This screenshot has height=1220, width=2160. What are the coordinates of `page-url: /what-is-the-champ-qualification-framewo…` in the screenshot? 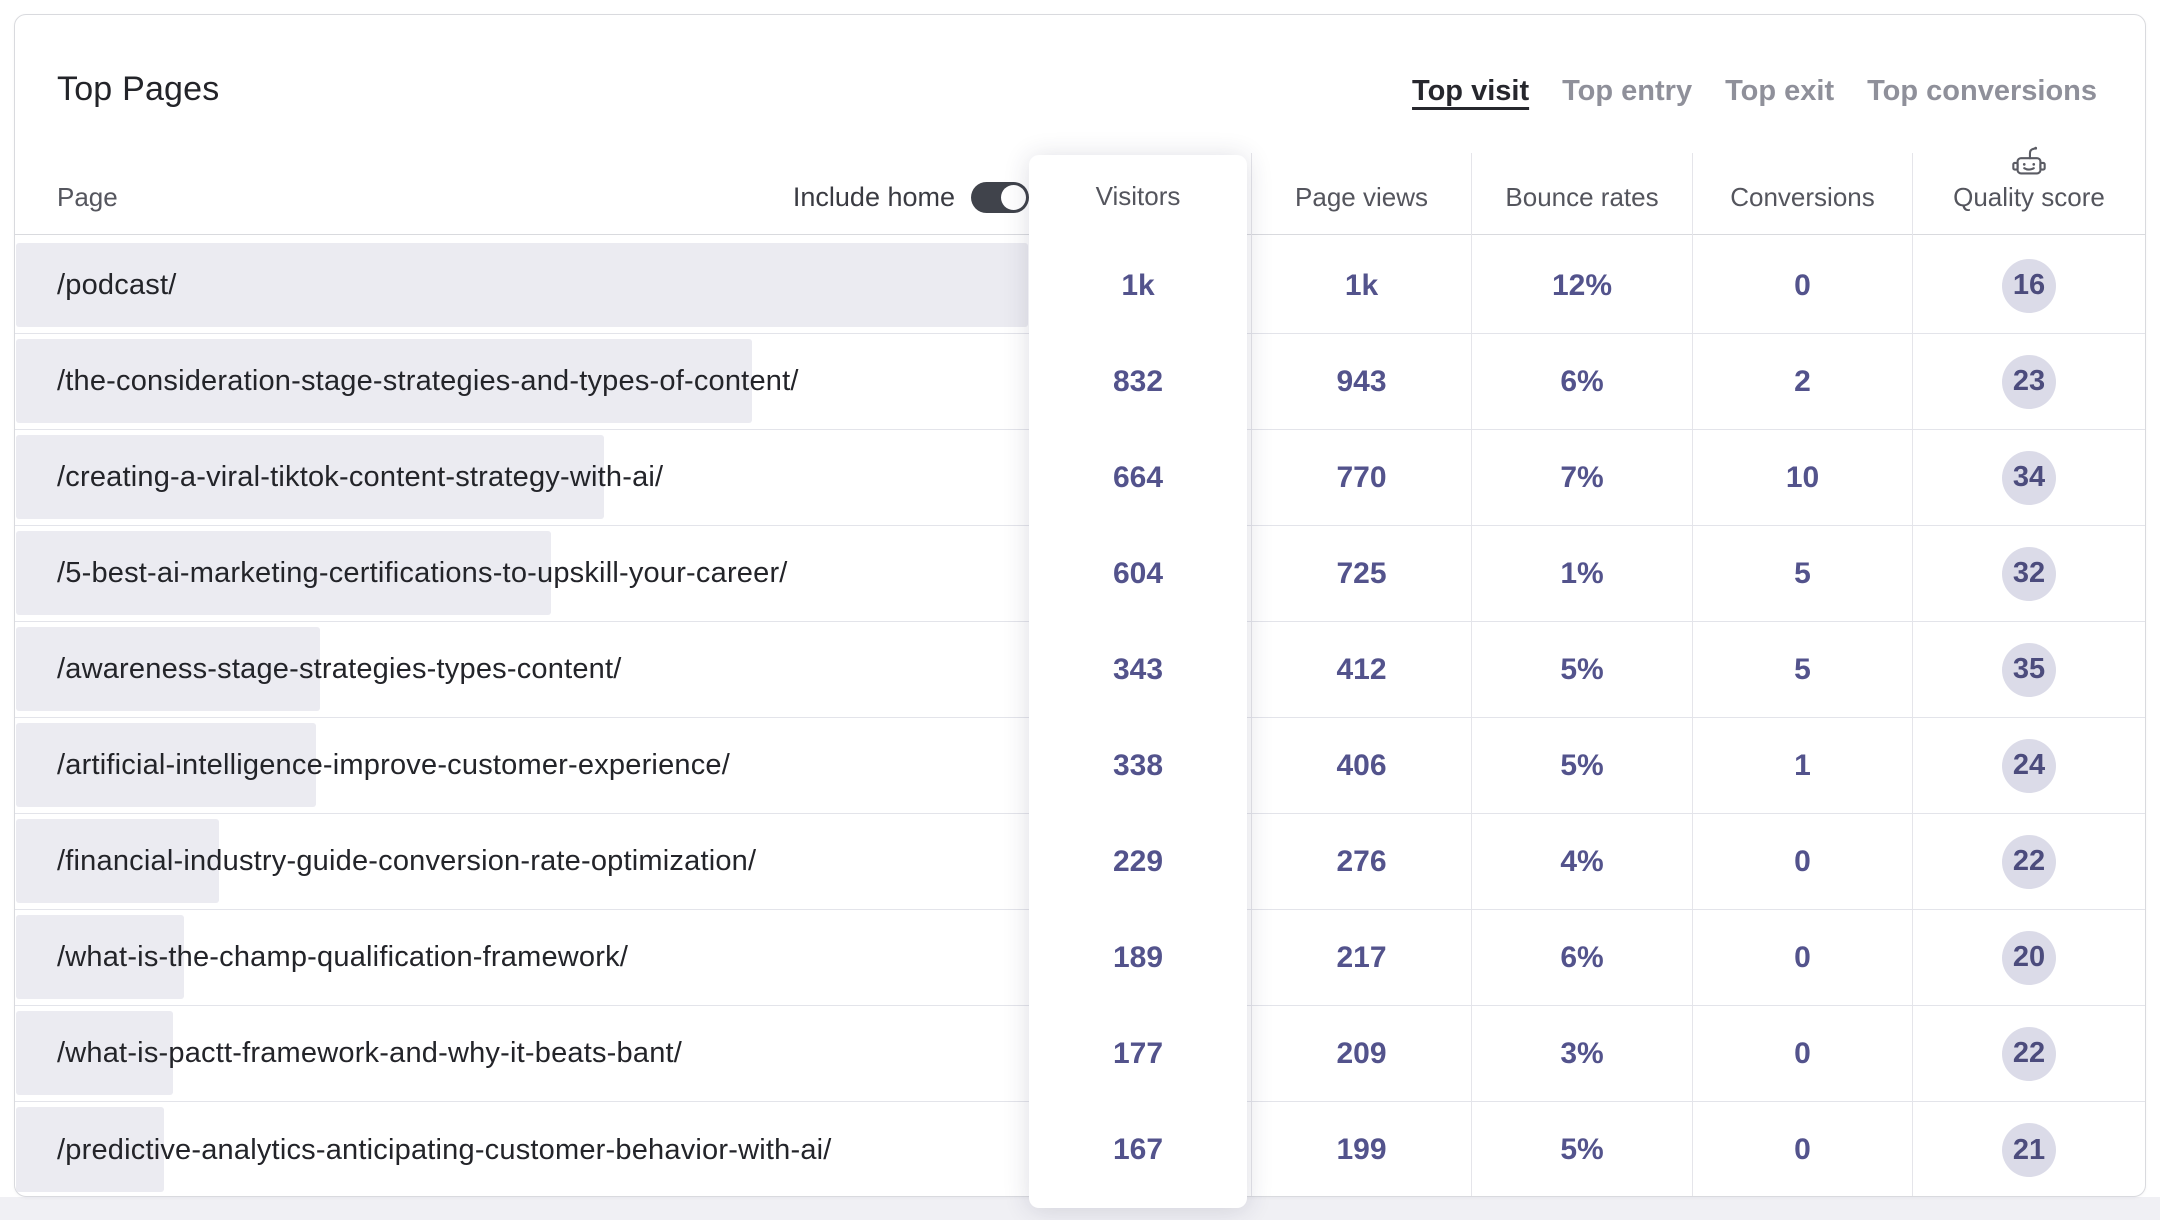 It's located at (343, 957).